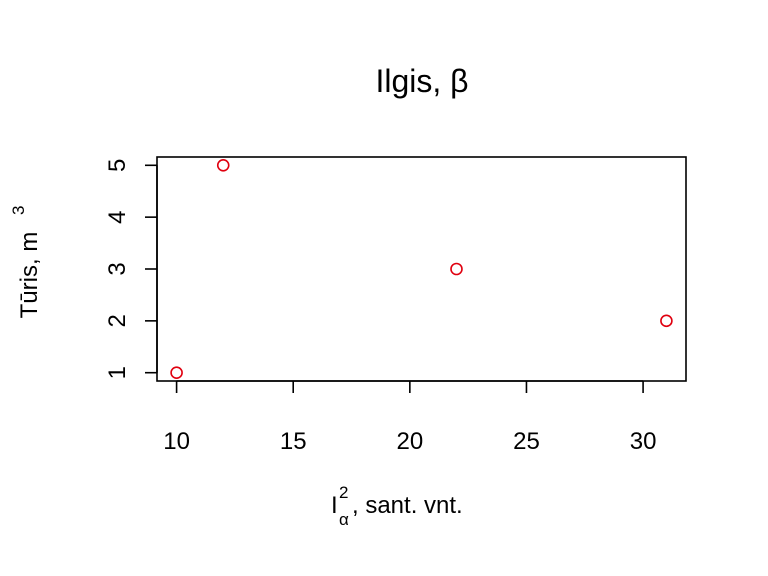 The height and width of the screenshot is (576, 768). I want to click on x-tick-label: 15, so click(293, 441).